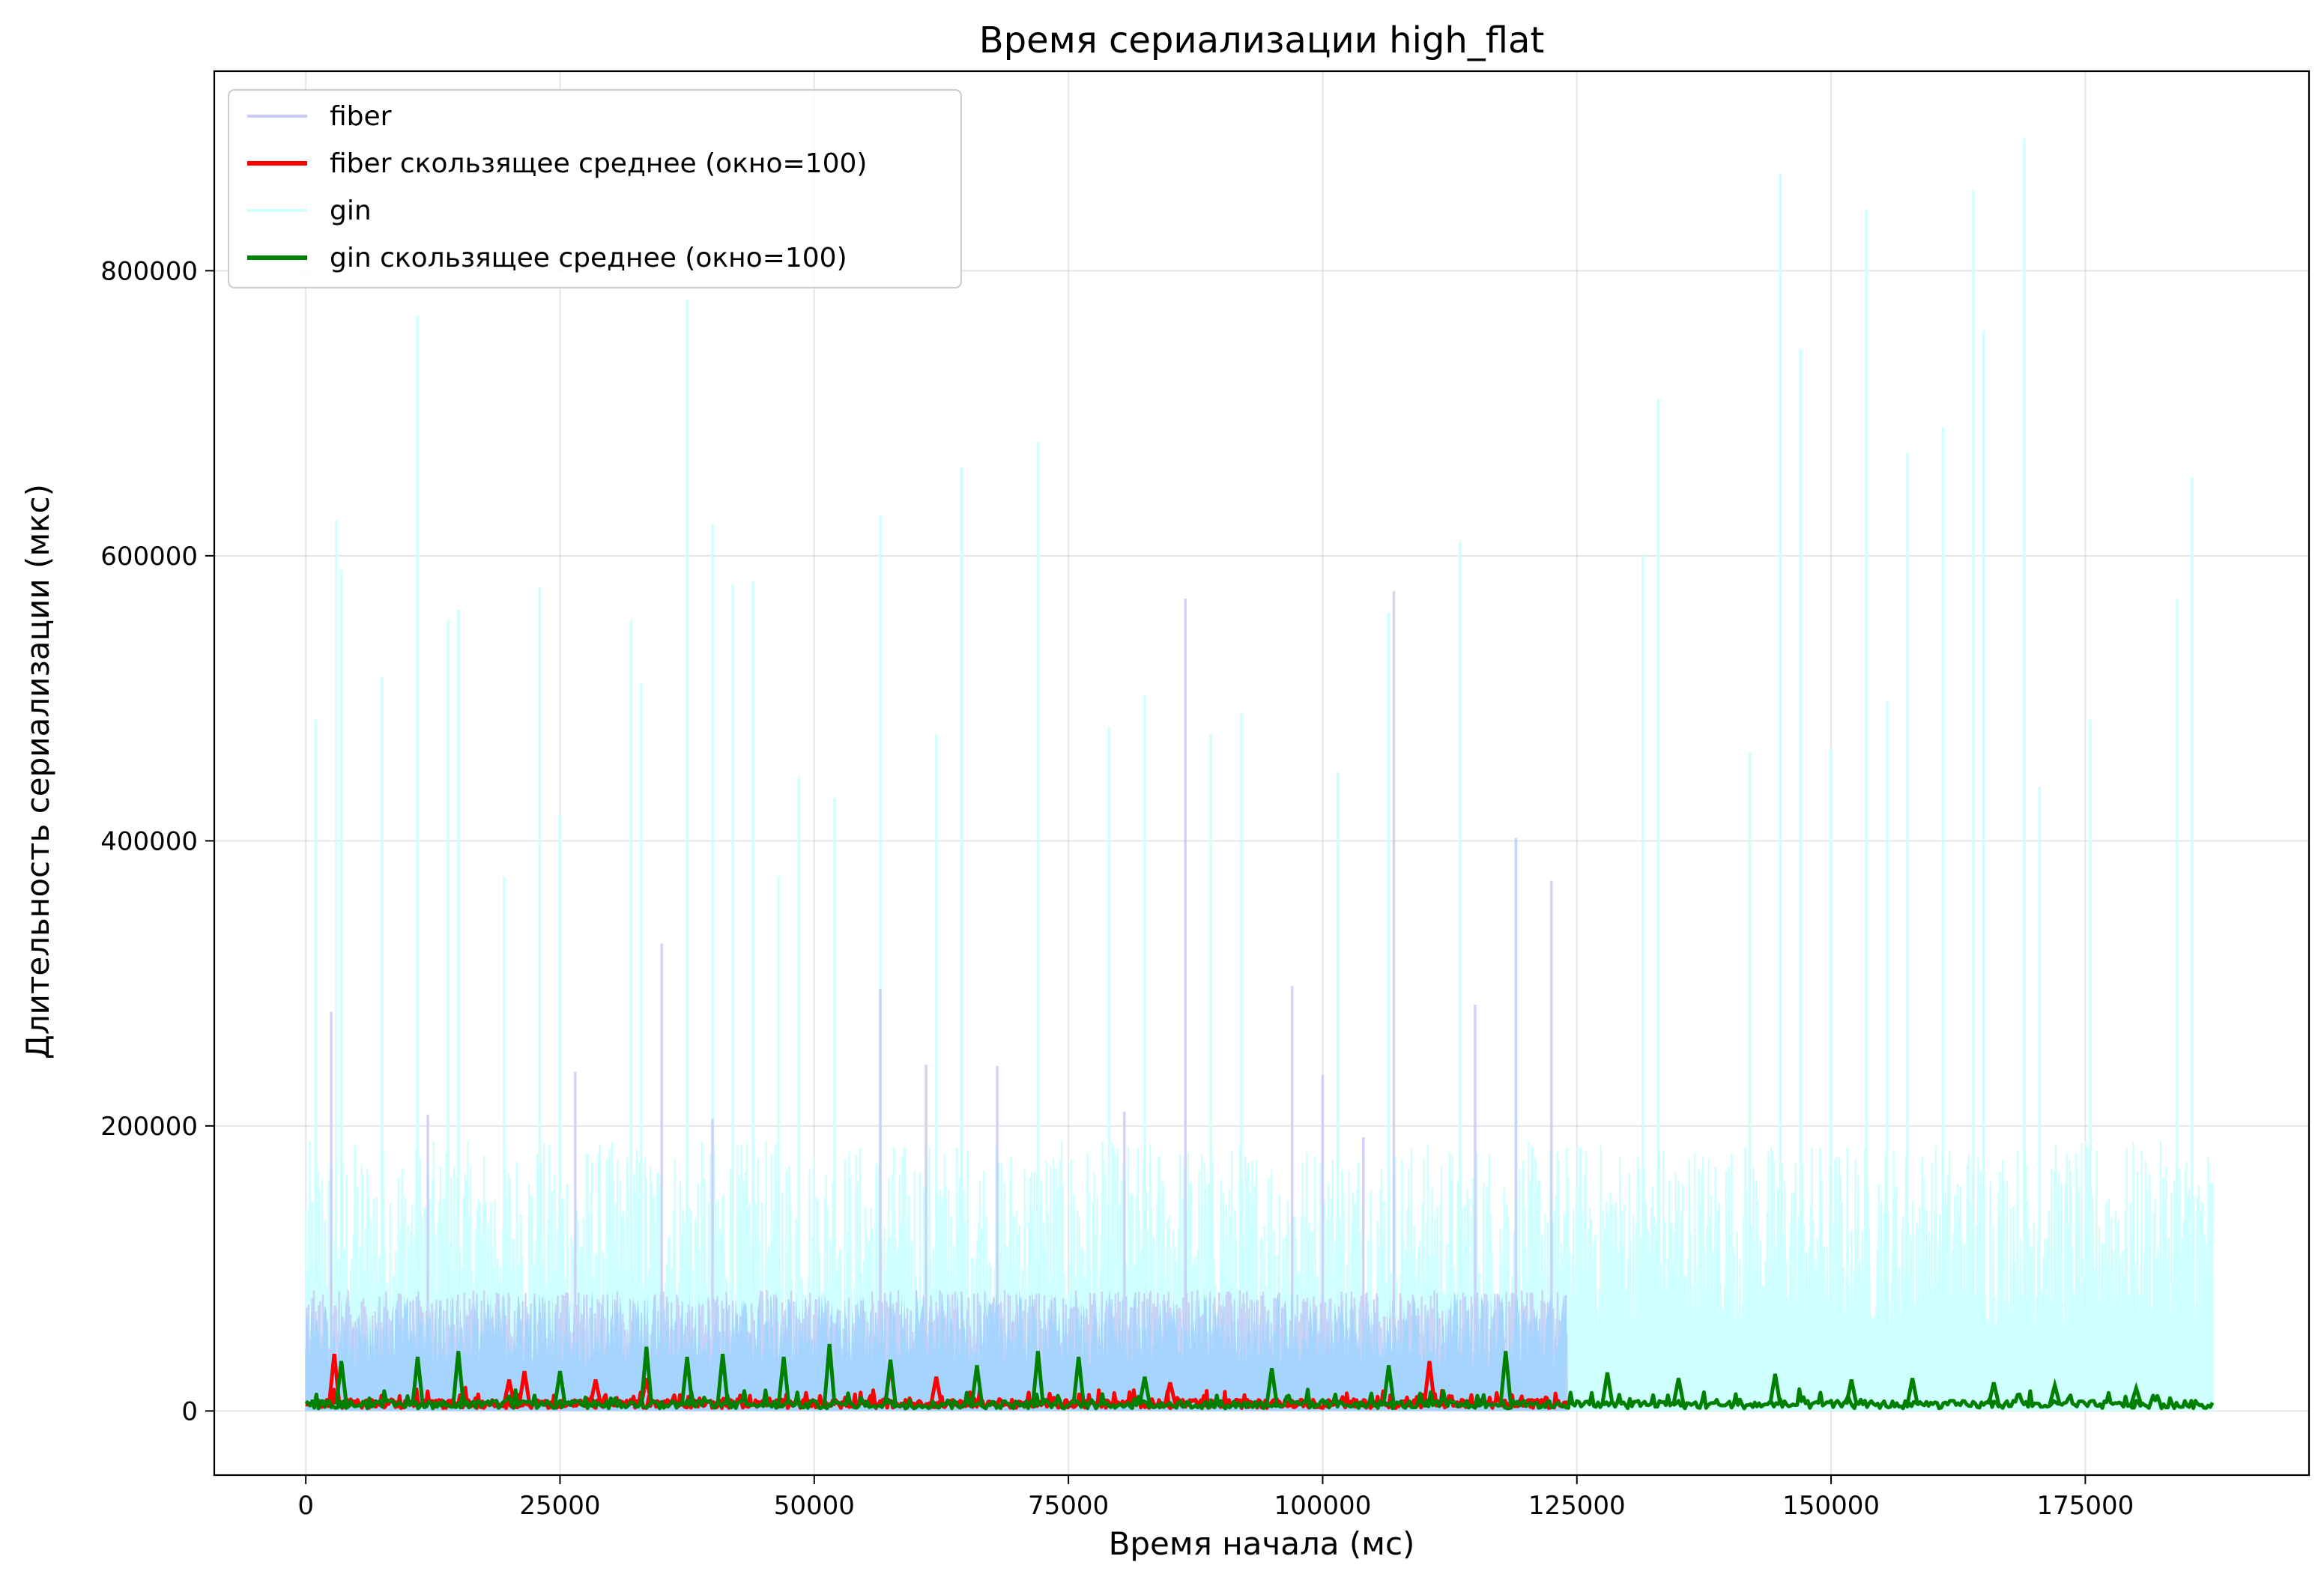 The height and width of the screenshot is (1583, 2324). I want to click on fiber-overlap-area, so click(936, 1350).